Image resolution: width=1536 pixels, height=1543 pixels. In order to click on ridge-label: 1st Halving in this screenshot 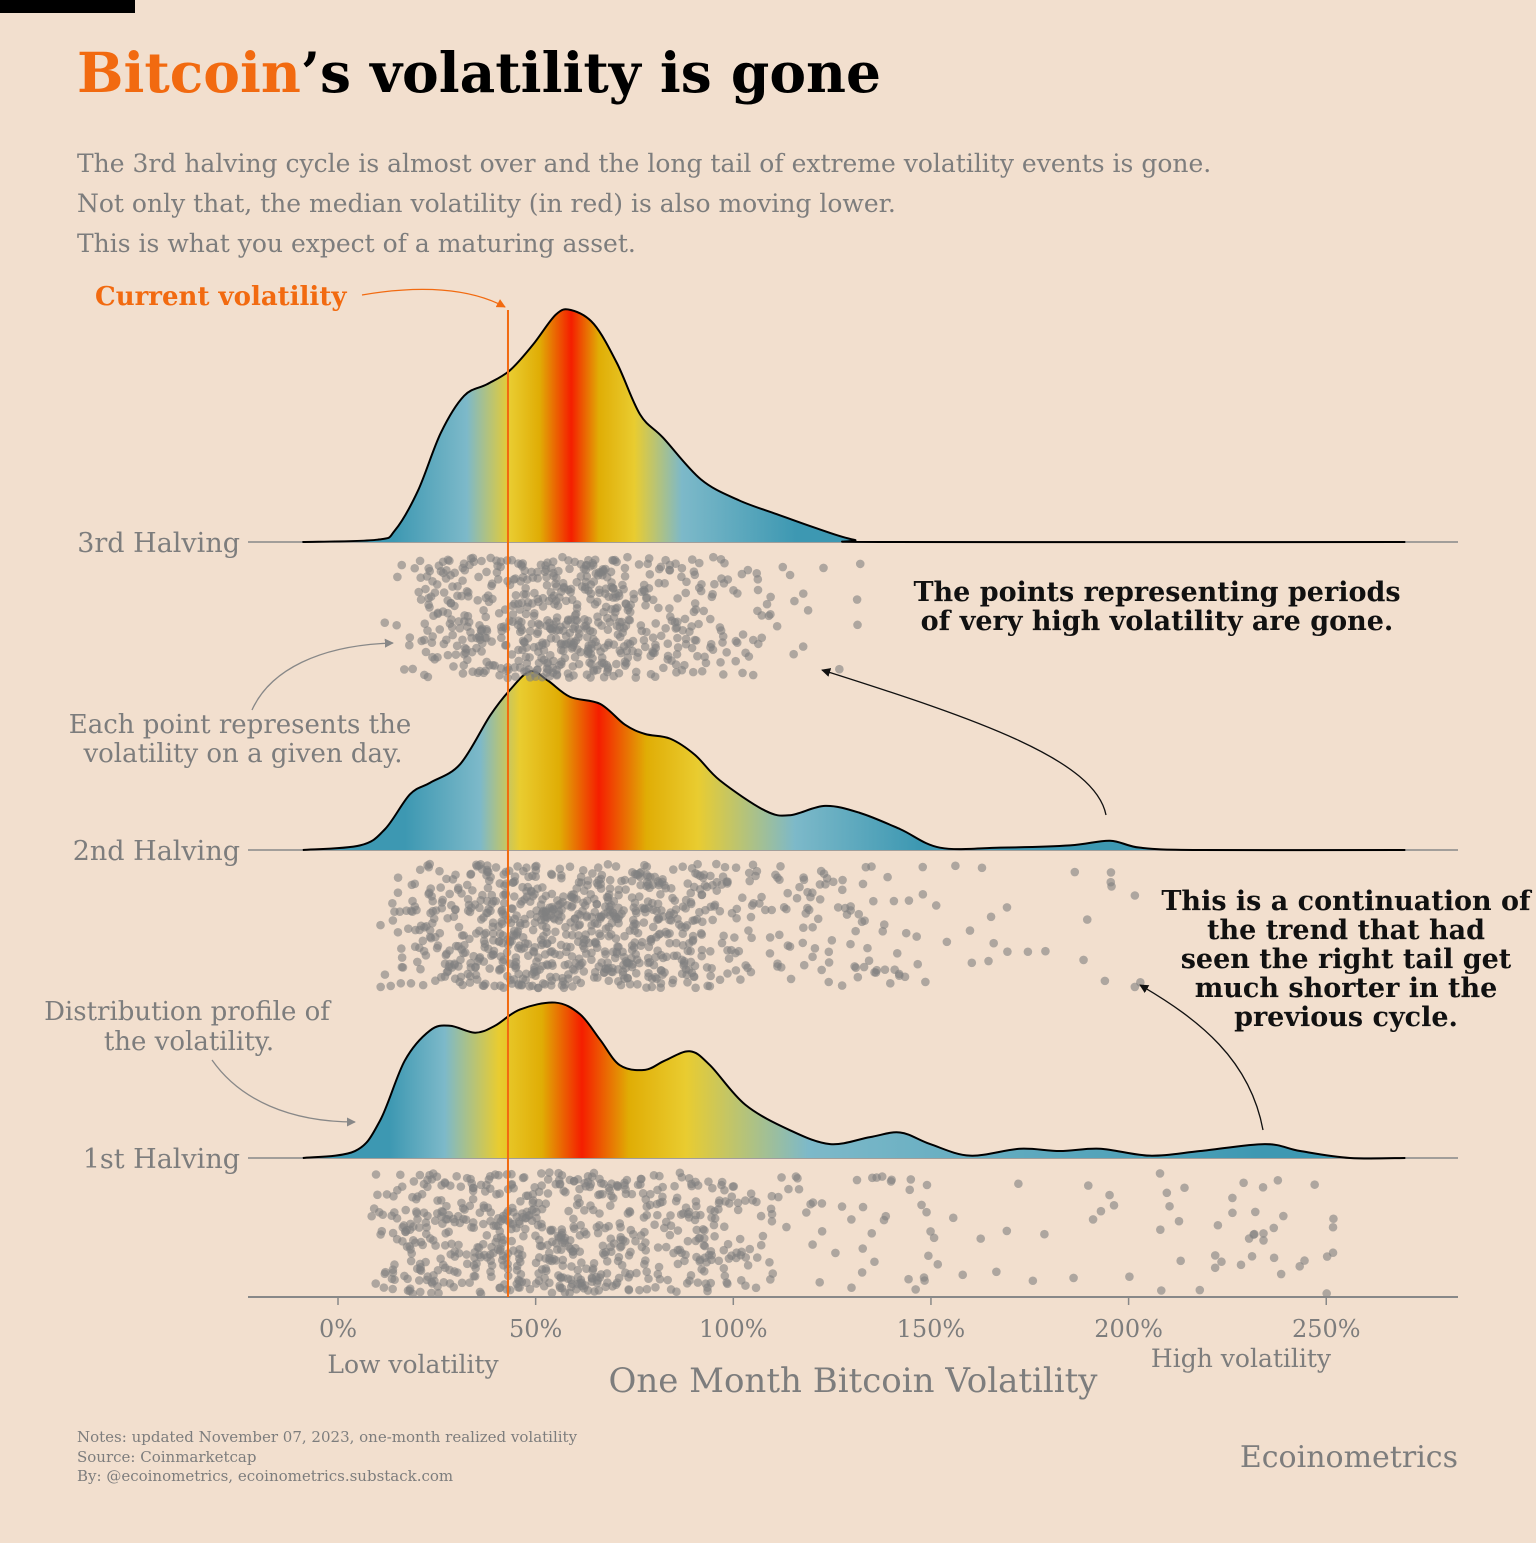, I will do `click(161, 1159)`.